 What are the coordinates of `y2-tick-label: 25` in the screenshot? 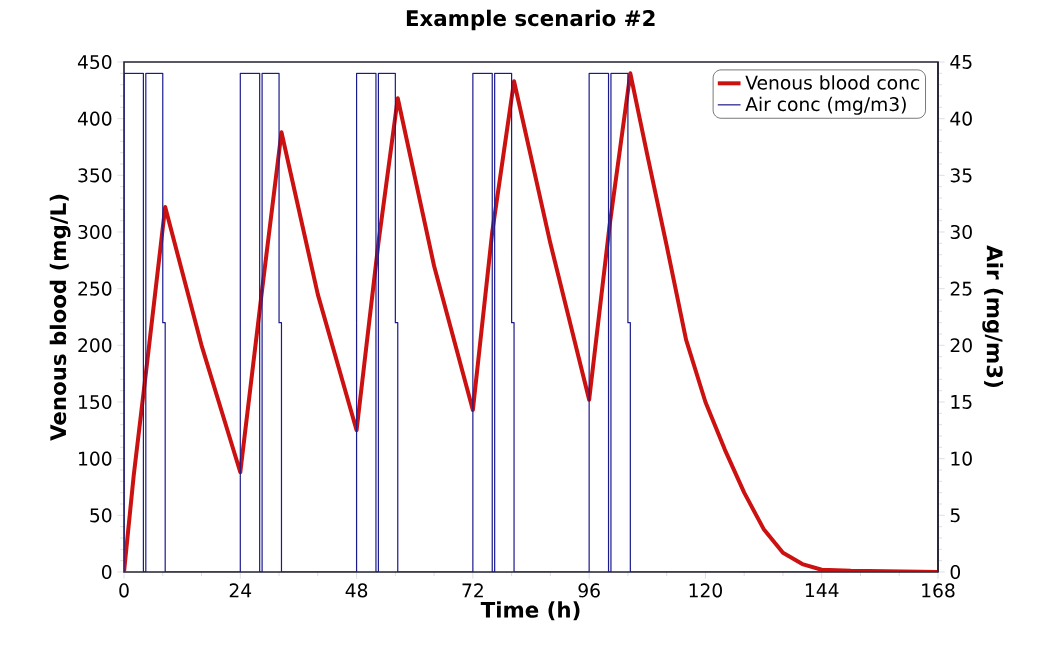 It's located at (961, 288).